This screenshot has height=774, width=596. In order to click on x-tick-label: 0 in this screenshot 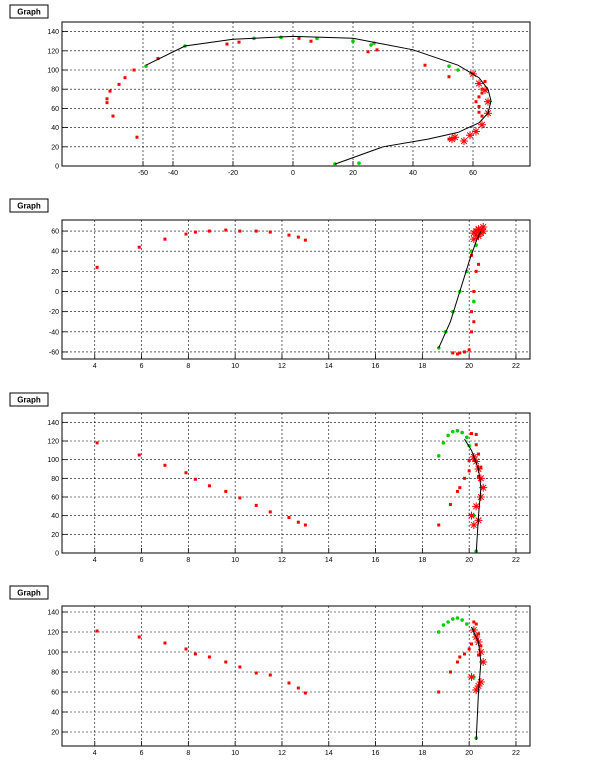, I will do `click(293, 173)`.